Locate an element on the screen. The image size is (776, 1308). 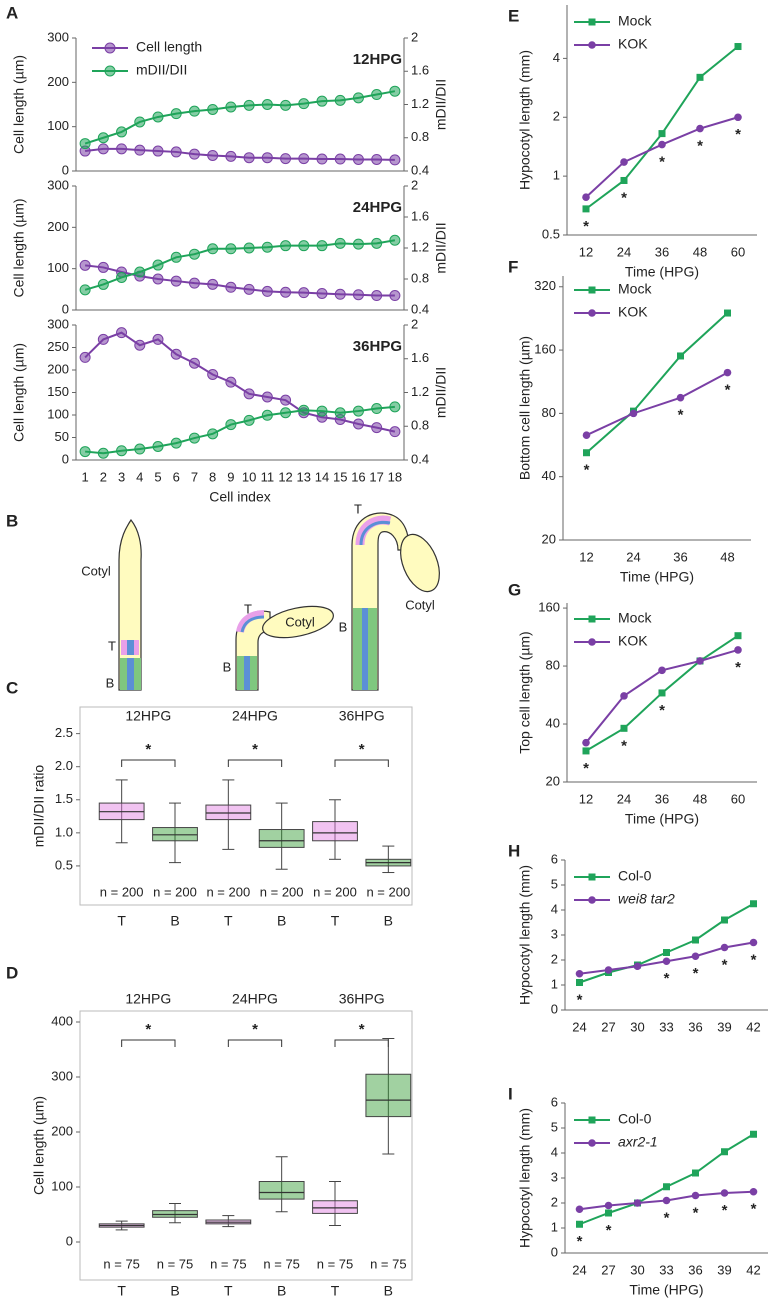
y-tick-label: 150 is located at coordinates (58, 391).